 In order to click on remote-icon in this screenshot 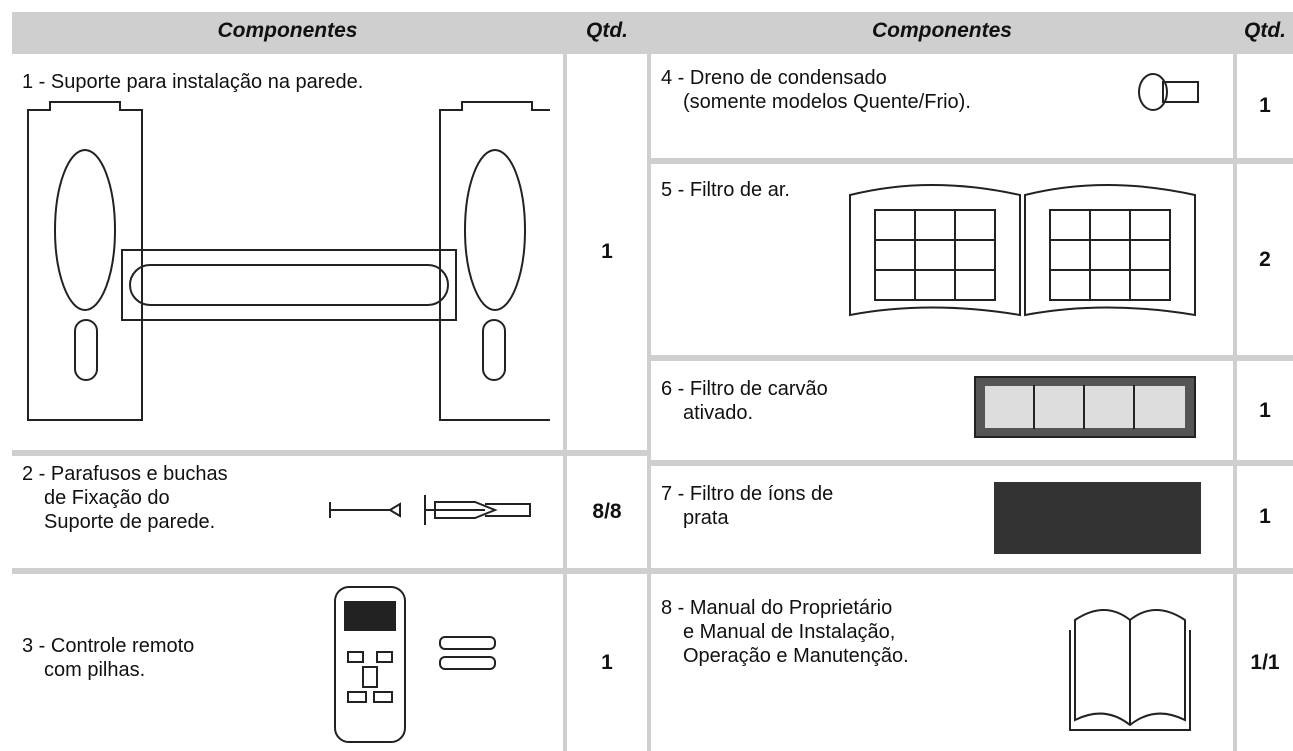, I will do `click(415, 664)`.